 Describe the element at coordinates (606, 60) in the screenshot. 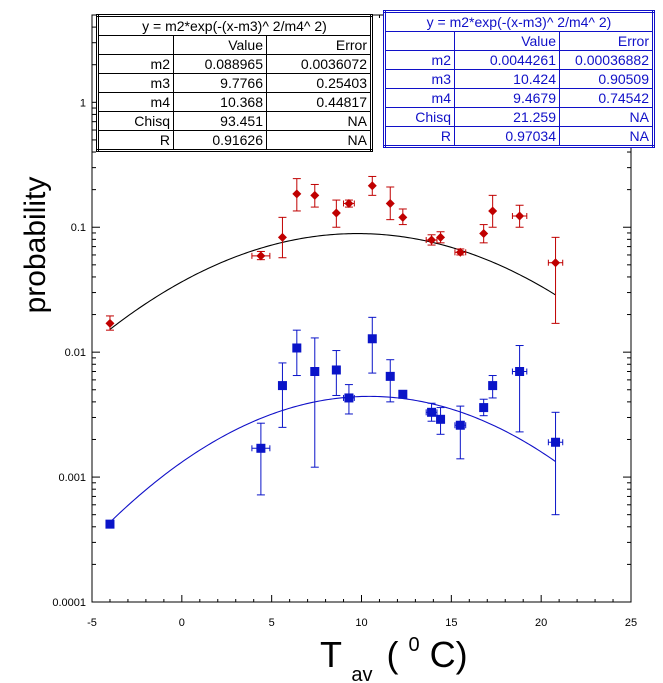

I see `param-error: 0.00036882` at that location.